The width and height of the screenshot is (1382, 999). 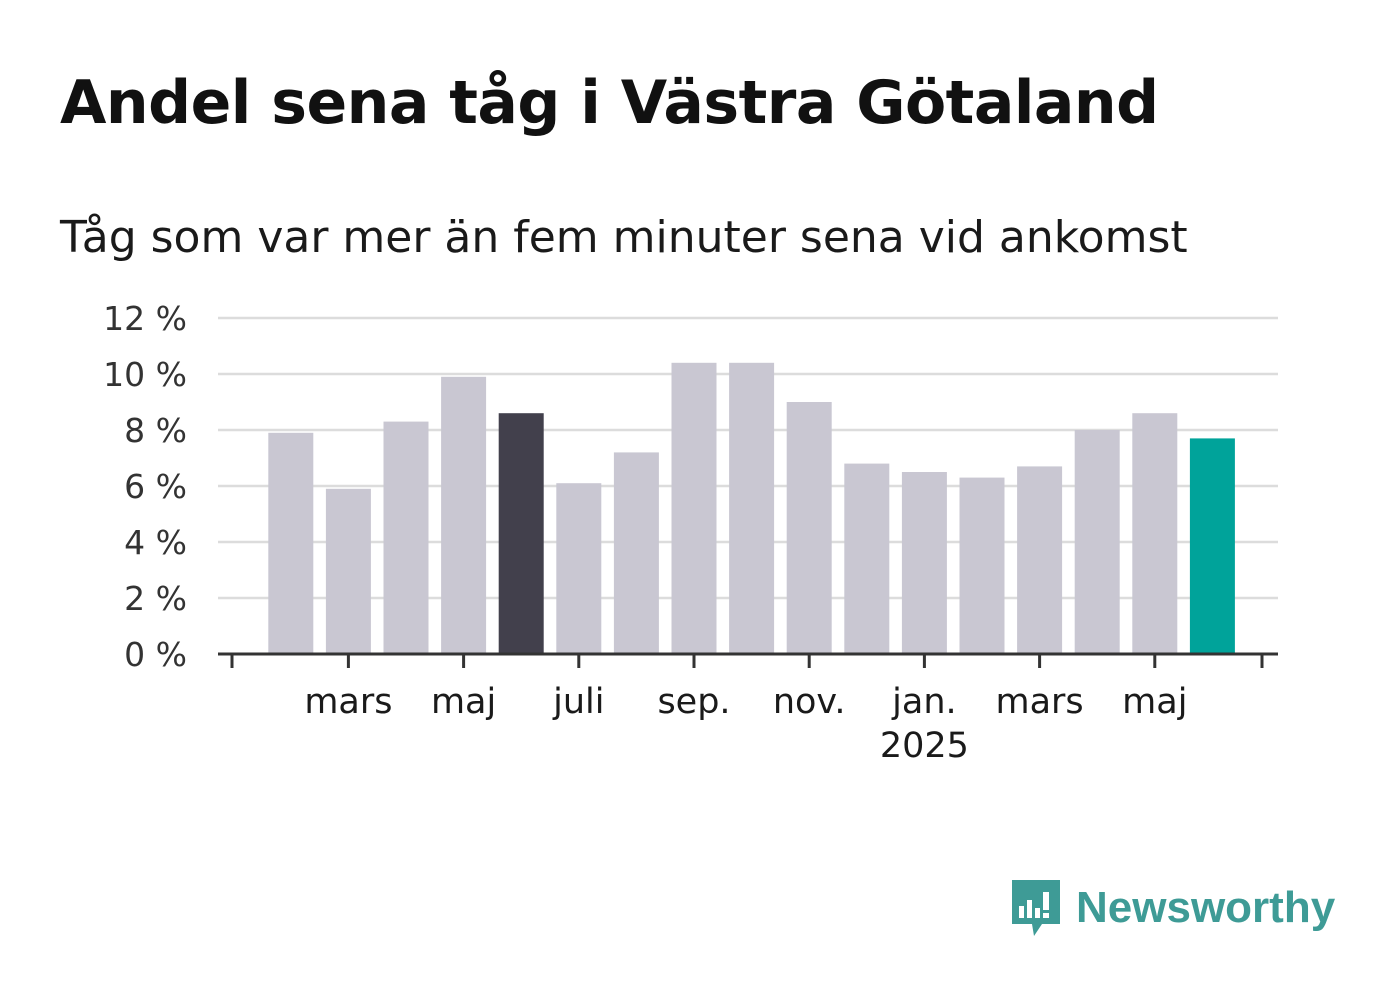 I want to click on y-axis-tick-labels: 0 % 2 % 4 % 6 % 8 % 10 % 12 %, so click(x=145, y=486).